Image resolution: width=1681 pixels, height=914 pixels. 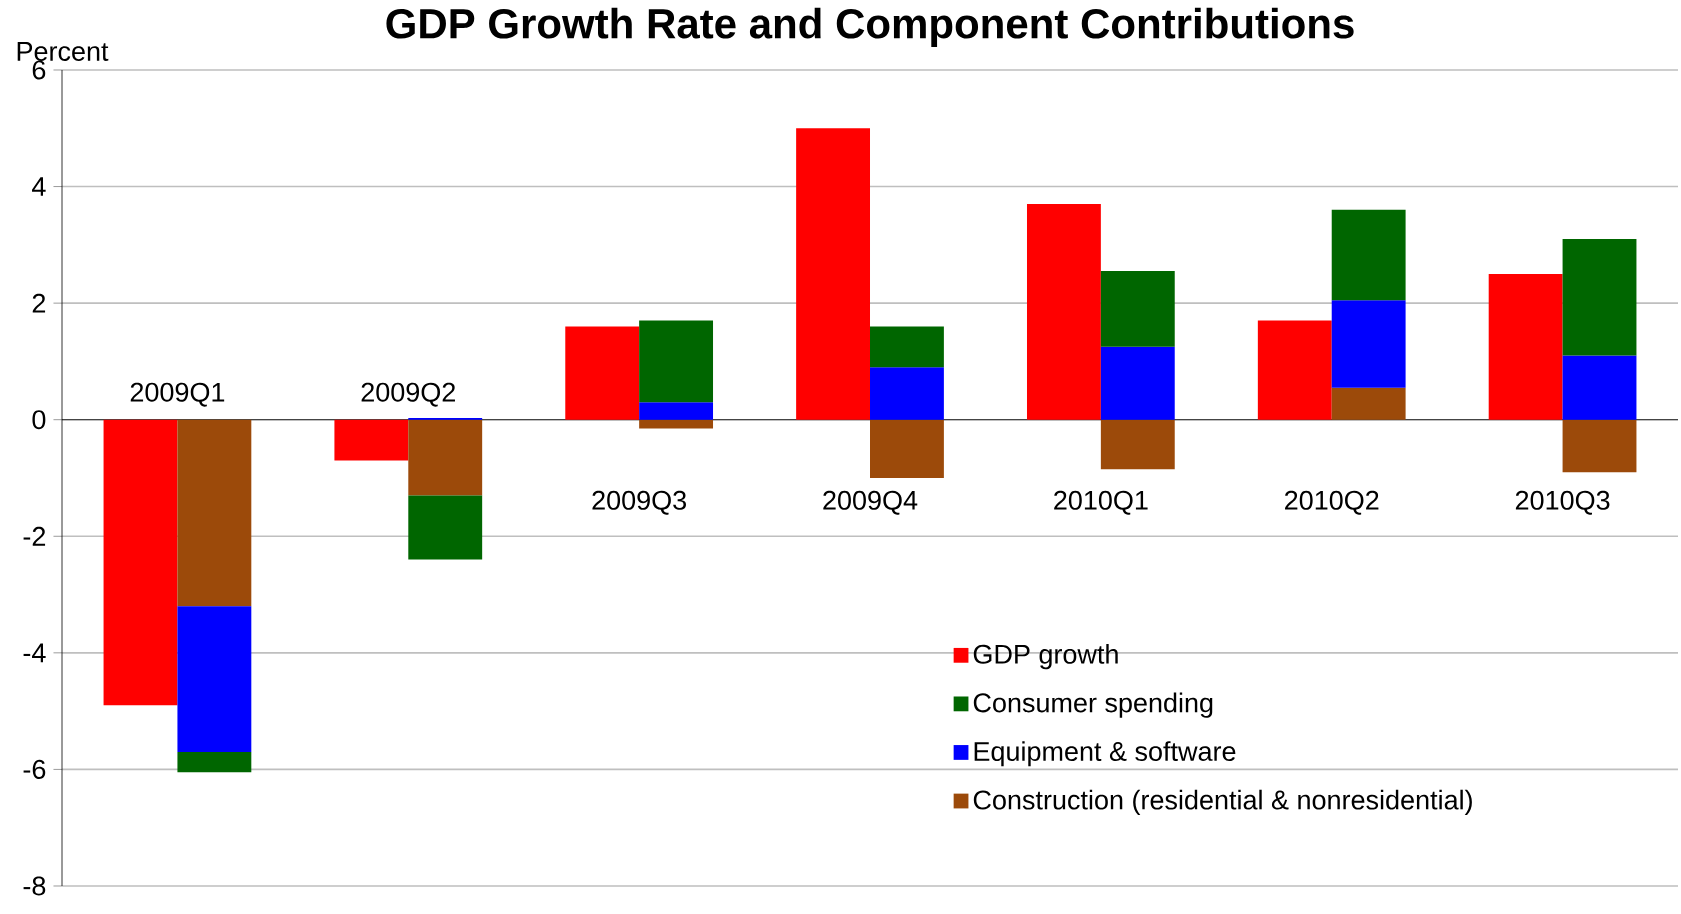 I want to click on y-tick-label: 6, so click(x=39, y=70).